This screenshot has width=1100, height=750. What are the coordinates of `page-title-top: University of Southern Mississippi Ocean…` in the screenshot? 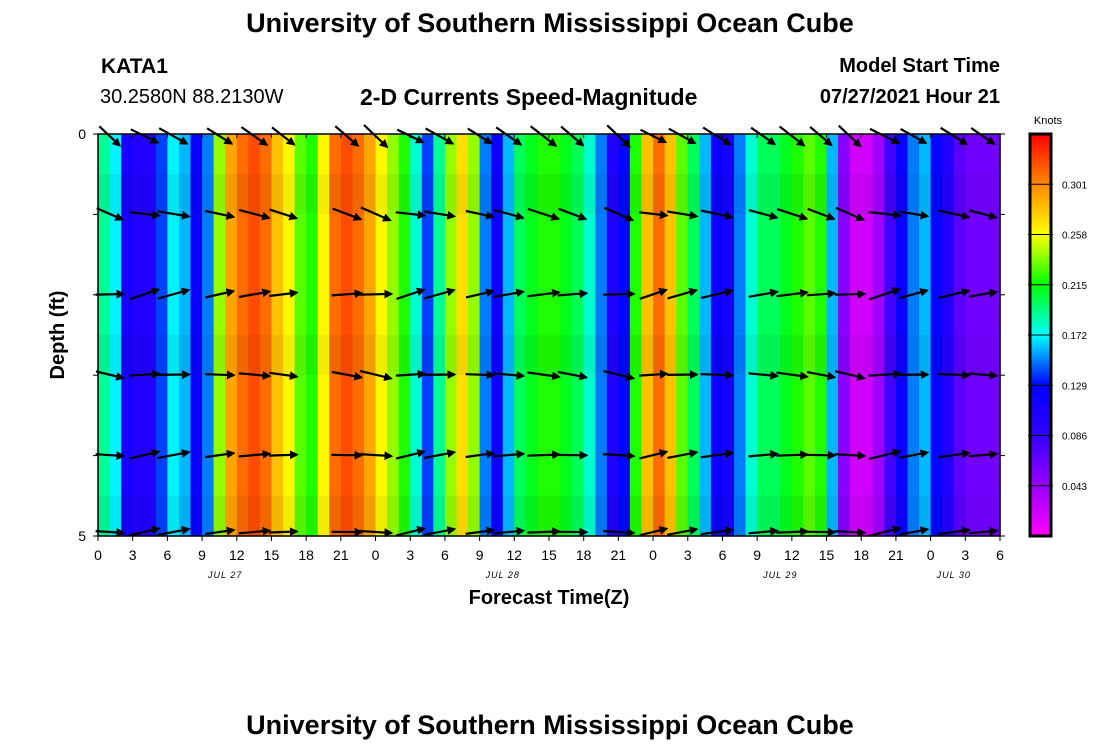 It's located at (550, 23).